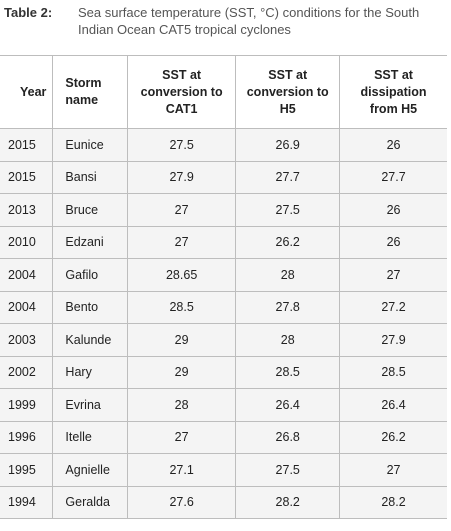  Describe the element at coordinates (90, 437) in the screenshot. I see `table-cell: Itelle` at that location.